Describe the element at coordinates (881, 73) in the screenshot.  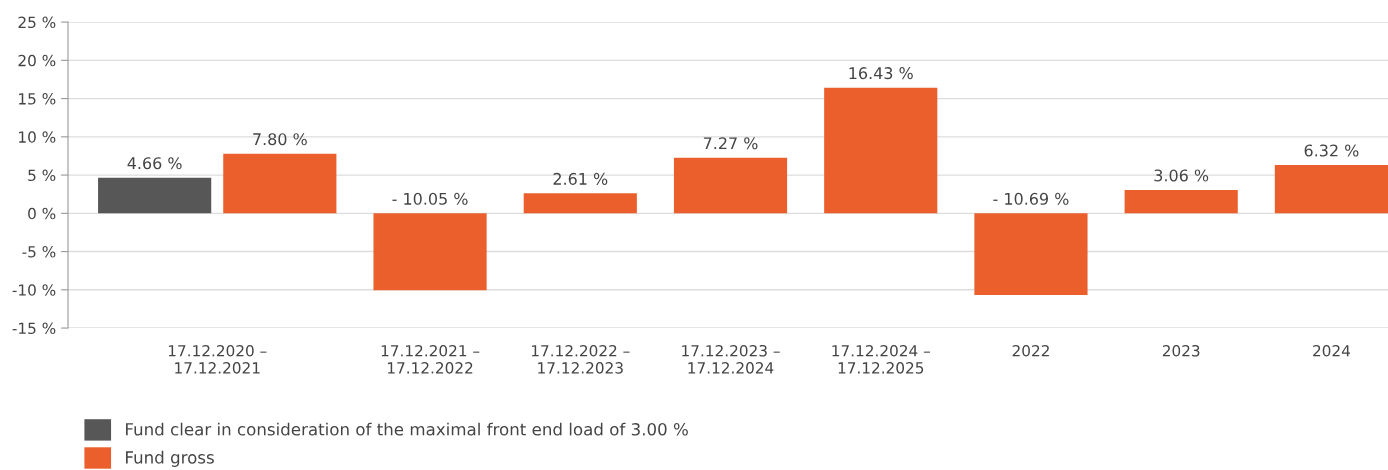
I see `data-label: 16.43 %` at that location.